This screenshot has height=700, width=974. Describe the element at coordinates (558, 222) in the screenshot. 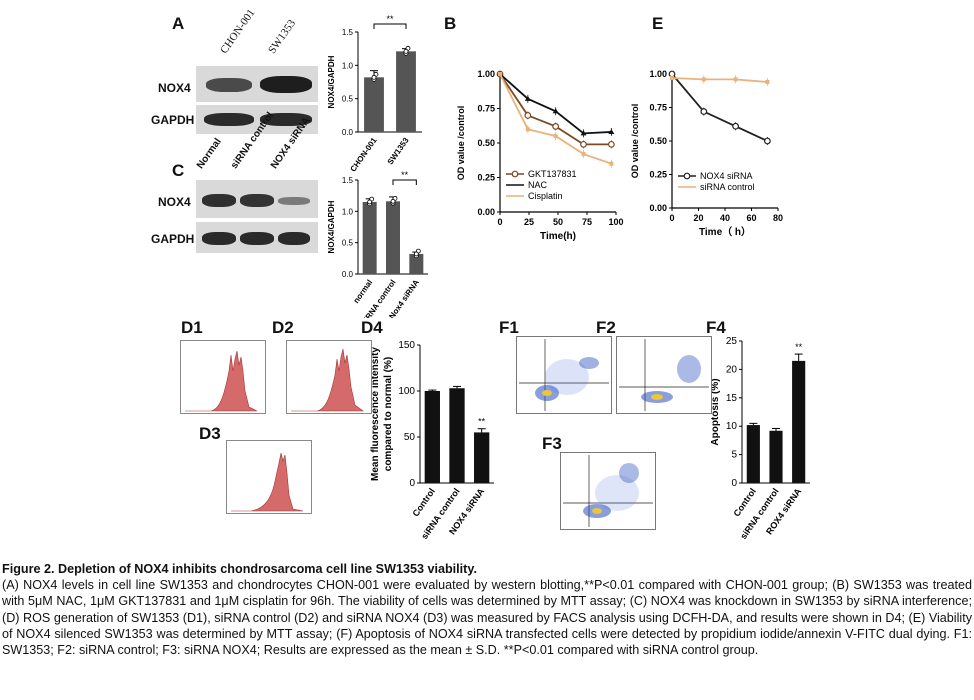

I see `x-tick-label: 50` at that location.